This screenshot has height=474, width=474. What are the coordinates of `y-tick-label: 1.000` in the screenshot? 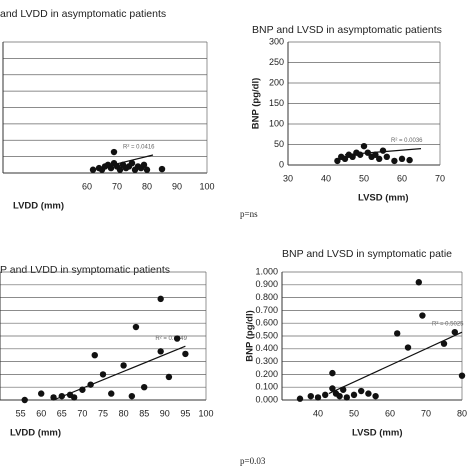 It's located at (266, 271).